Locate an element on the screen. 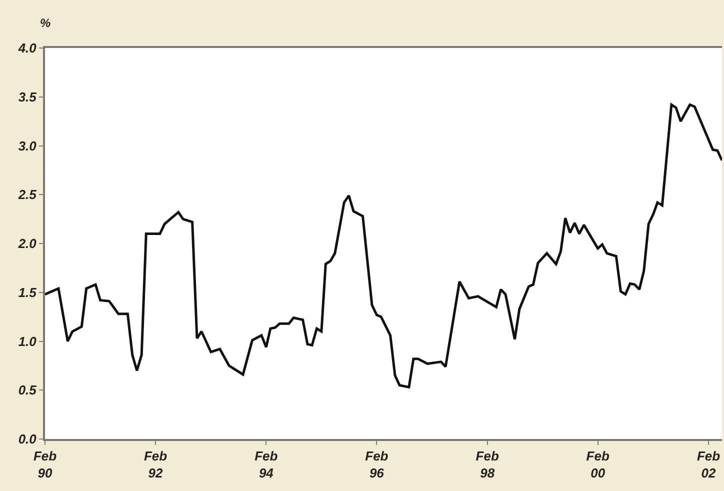 This screenshot has width=724, height=491. y-tick-label: 3.5 is located at coordinates (28, 96).